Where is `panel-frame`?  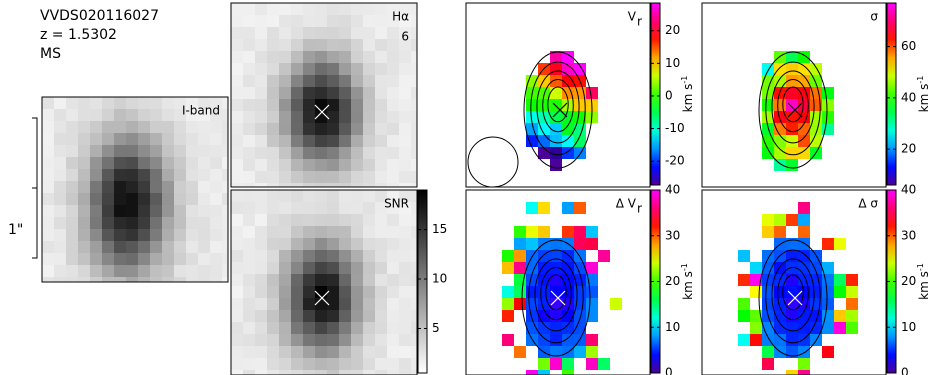 panel-frame is located at coordinates (324, 95).